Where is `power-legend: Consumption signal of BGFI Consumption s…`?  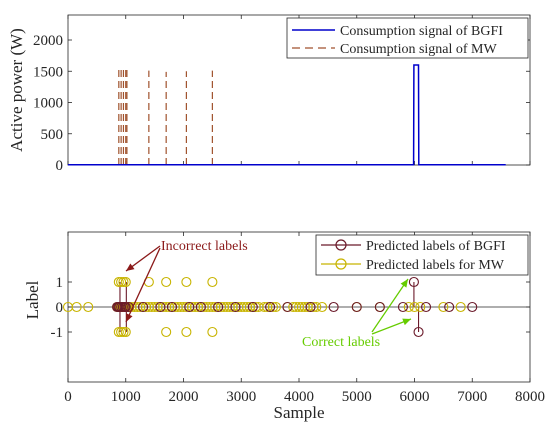
power-legend: Consumption signal of BGFI Consumption s… is located at coordinates (407, 38).